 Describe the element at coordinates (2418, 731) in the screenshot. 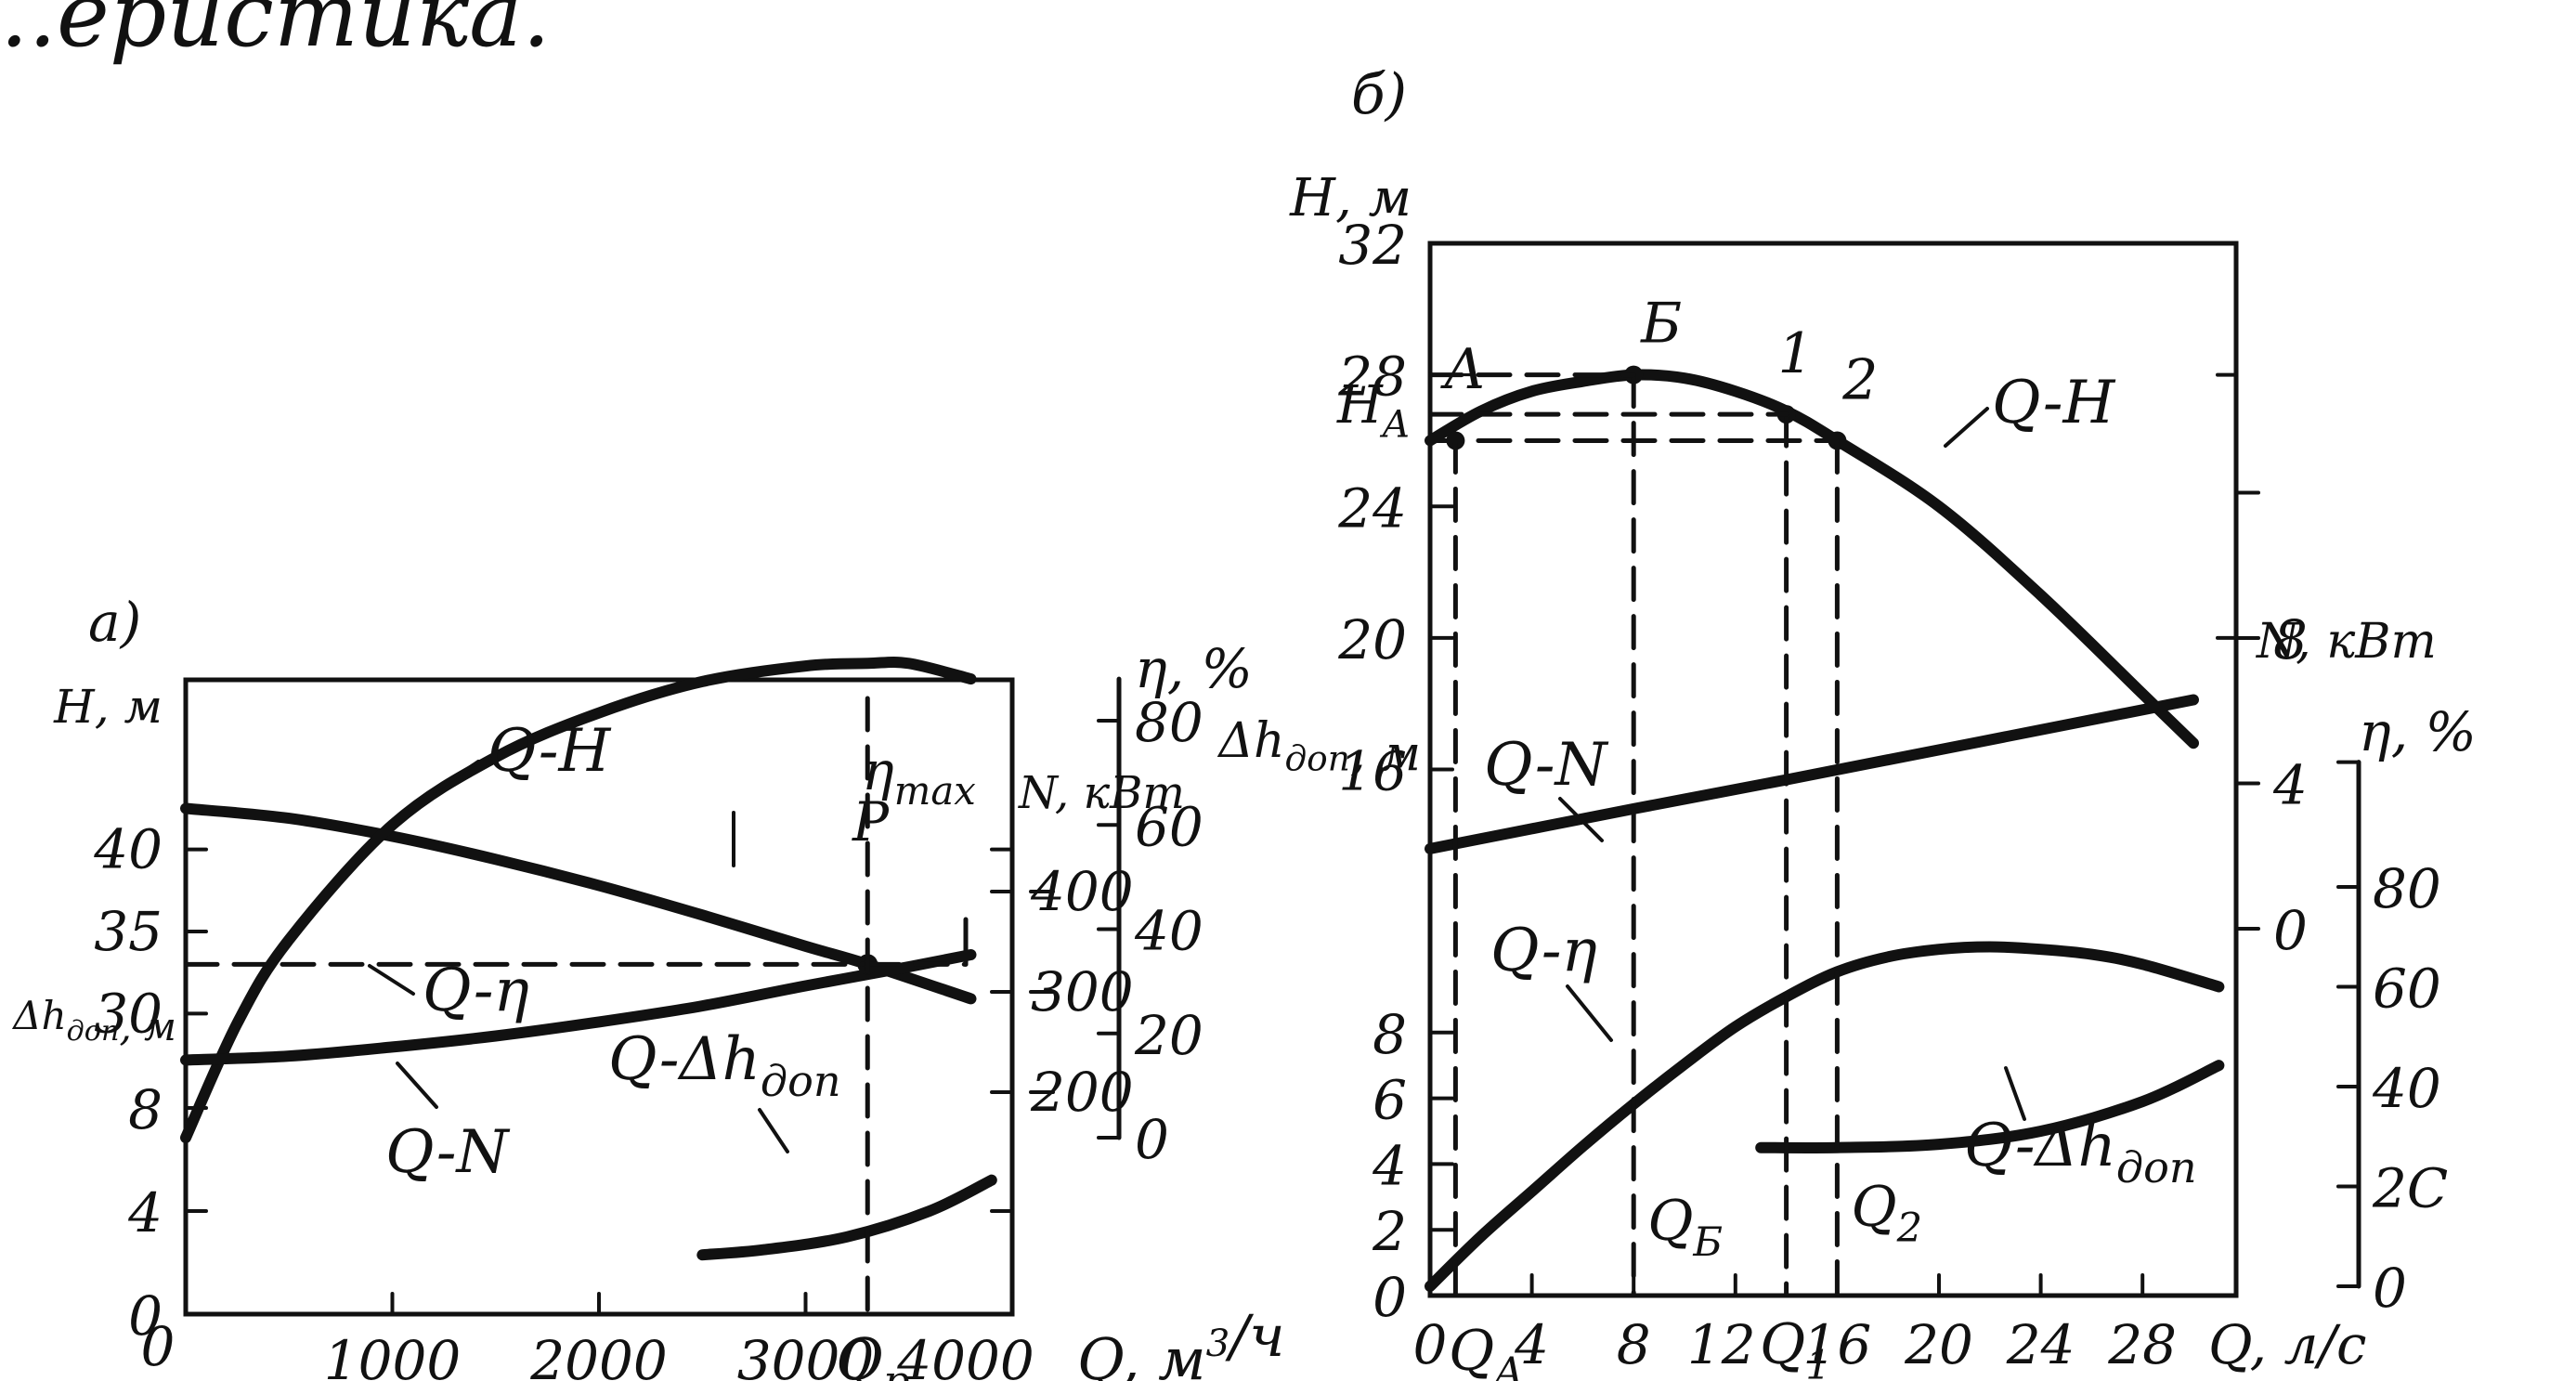

I see `panel-b-efficiency-axis-label: η, %` at that location.